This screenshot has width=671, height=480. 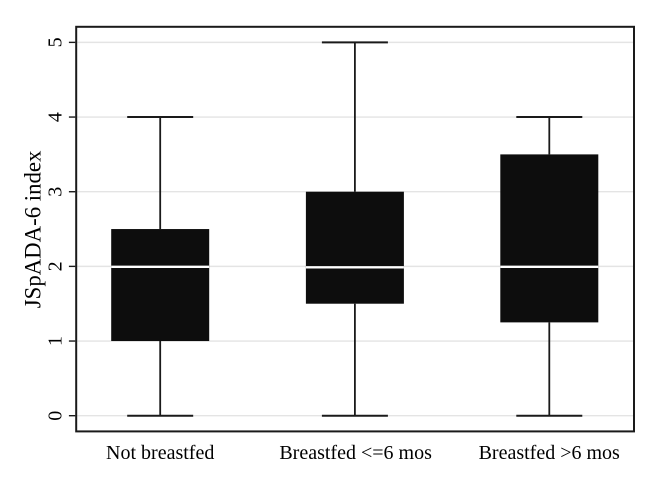 I want to click on svg-text: Not breastfed, so click(x=160, y=453).